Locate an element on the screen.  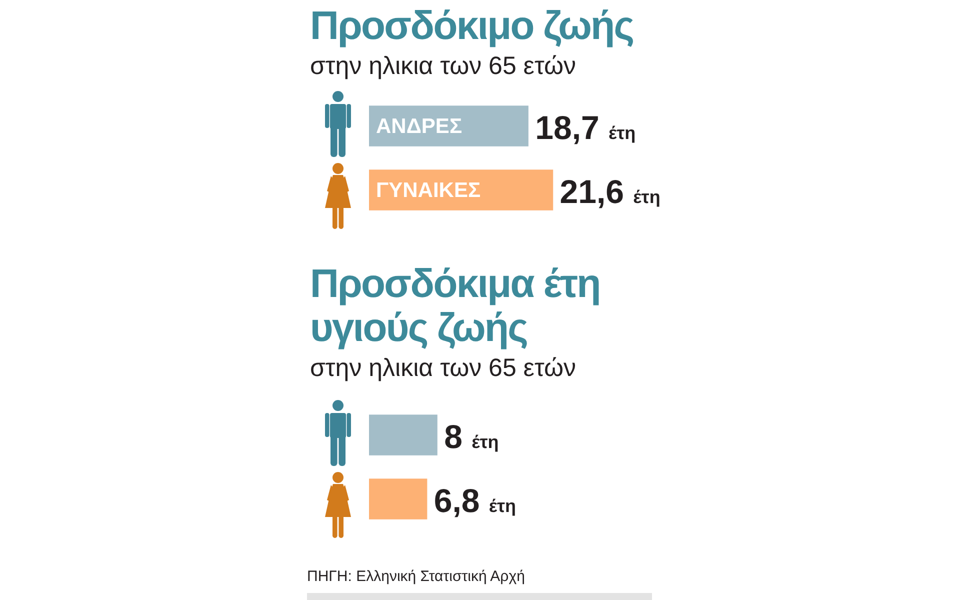
chart-title: Προσδόκιμο ζωής is located at coordinates (472, 26).